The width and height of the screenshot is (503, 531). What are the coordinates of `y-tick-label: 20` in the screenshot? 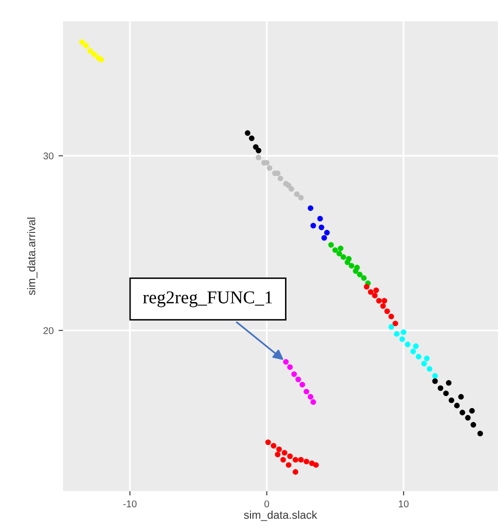 It's located at (49, 330).